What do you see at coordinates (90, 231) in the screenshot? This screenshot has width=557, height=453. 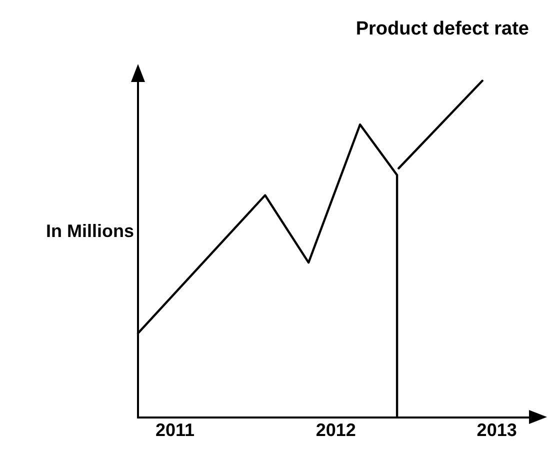 I see `y-axis-title: In Millions` at bounding box center [90, 231].